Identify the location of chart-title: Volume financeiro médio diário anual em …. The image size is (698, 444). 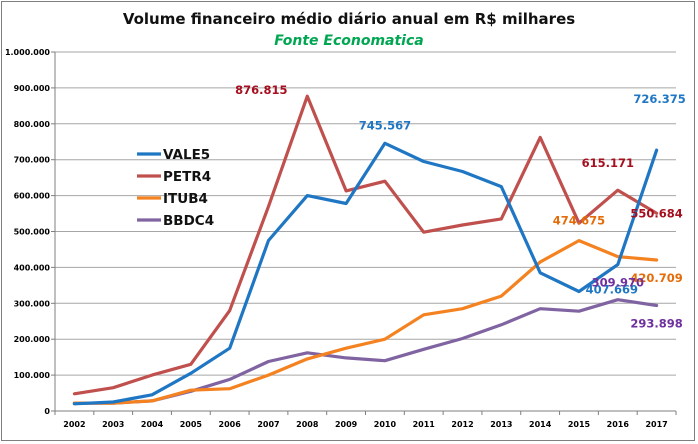
(349, 19).